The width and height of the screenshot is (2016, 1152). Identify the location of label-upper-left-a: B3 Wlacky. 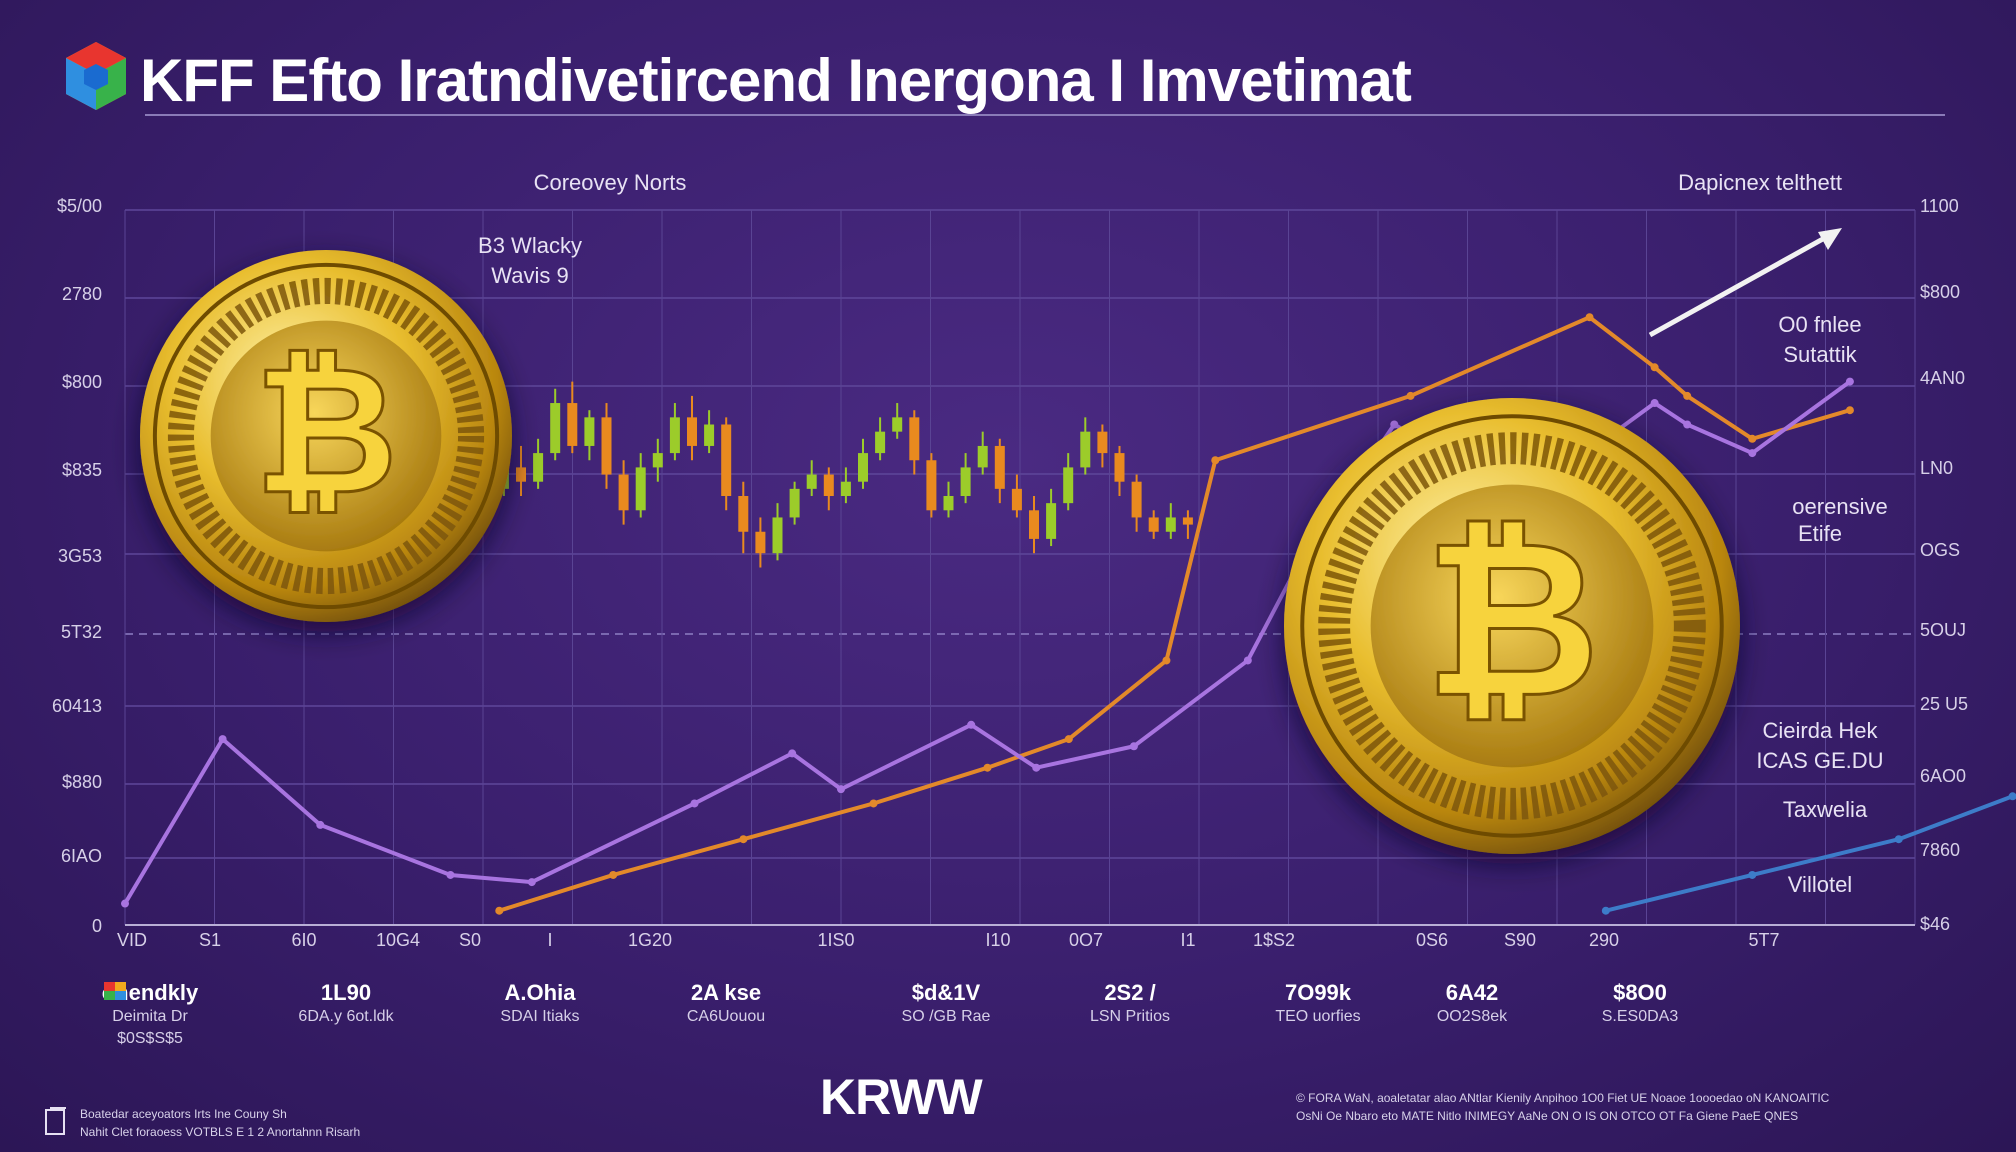
(530, 245).